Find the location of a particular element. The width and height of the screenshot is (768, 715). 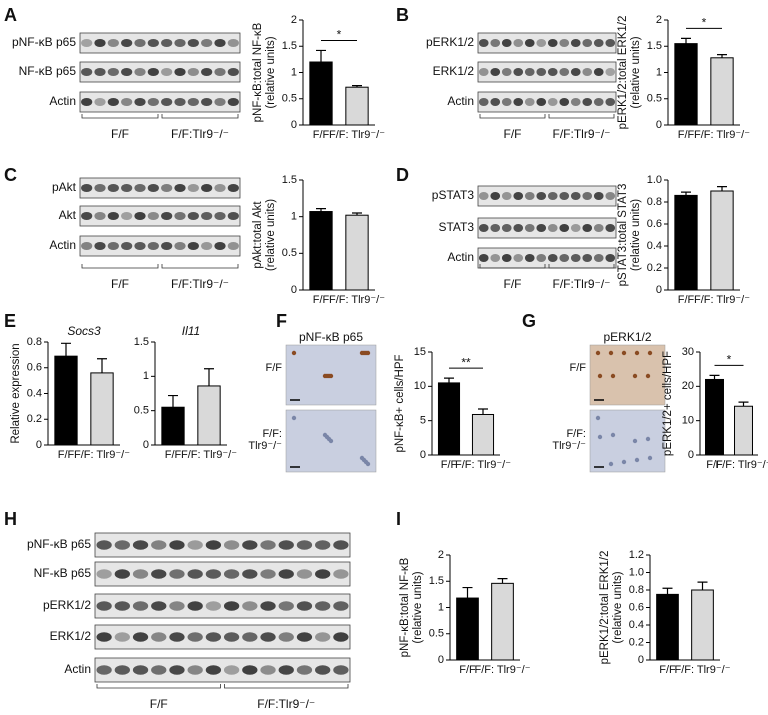

panel-letter: H is located at coordinates (10, 519).